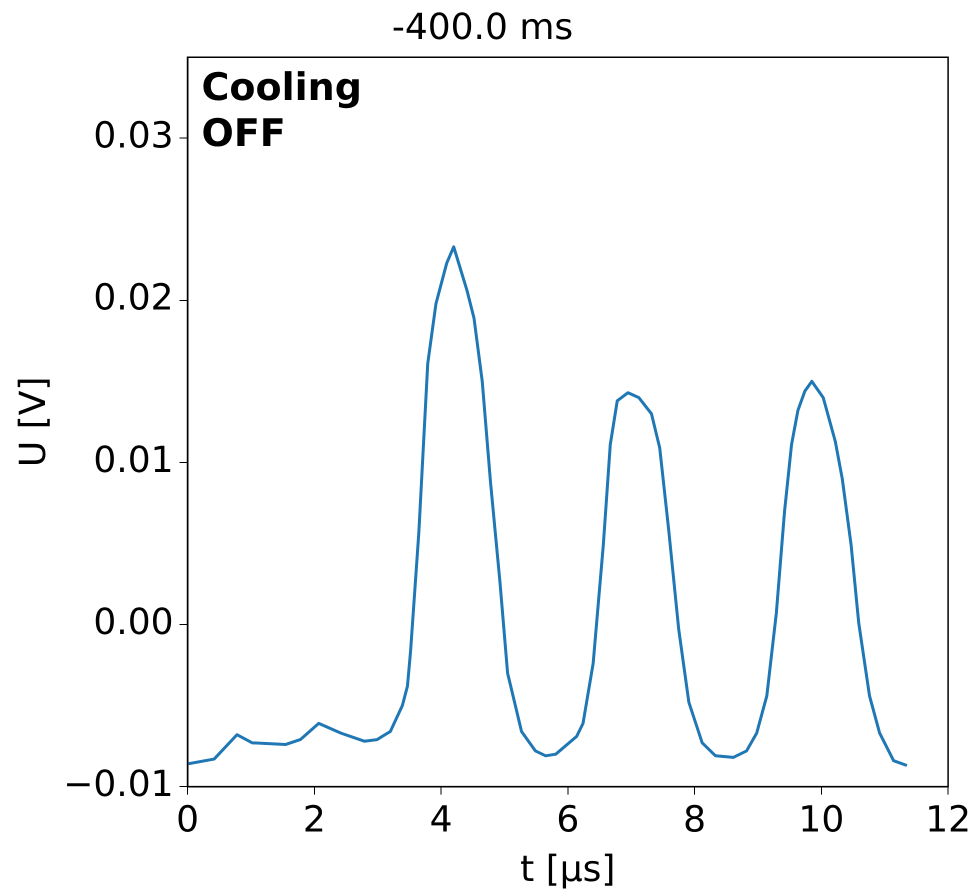  I want to click on x-tick-label: 4, so click(441, 820).